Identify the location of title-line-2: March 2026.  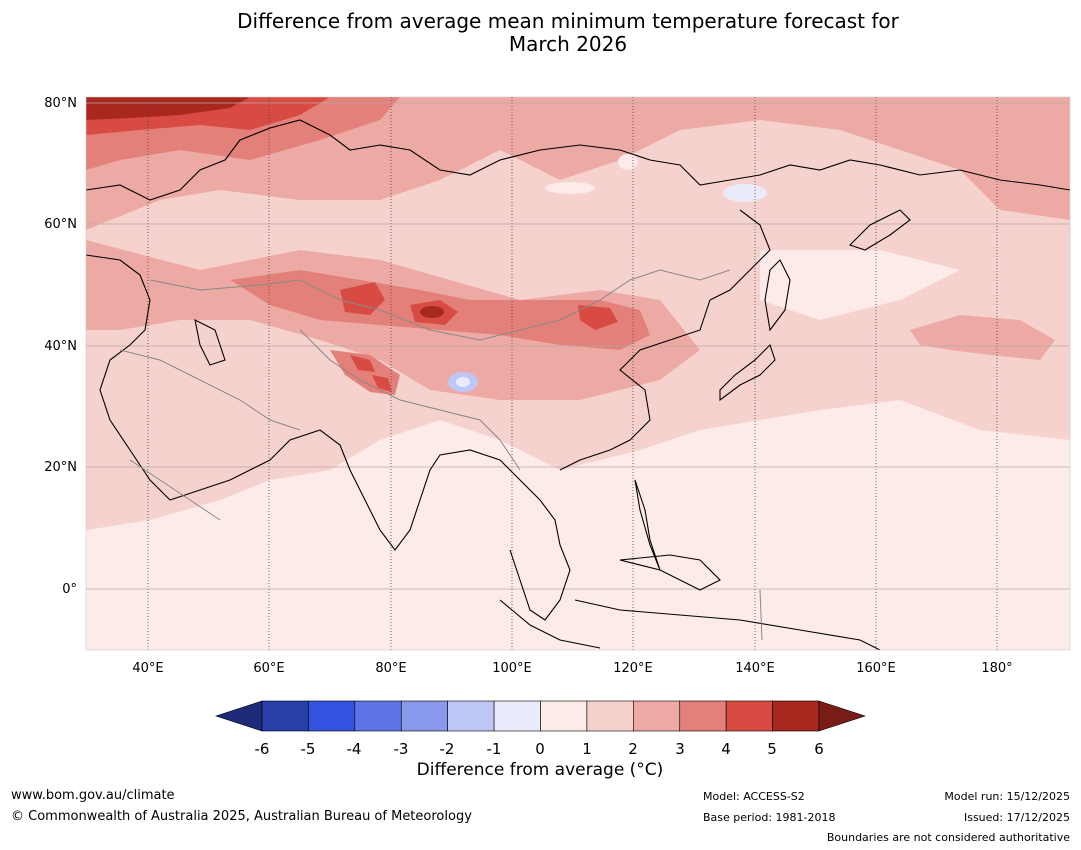
(568, 44).